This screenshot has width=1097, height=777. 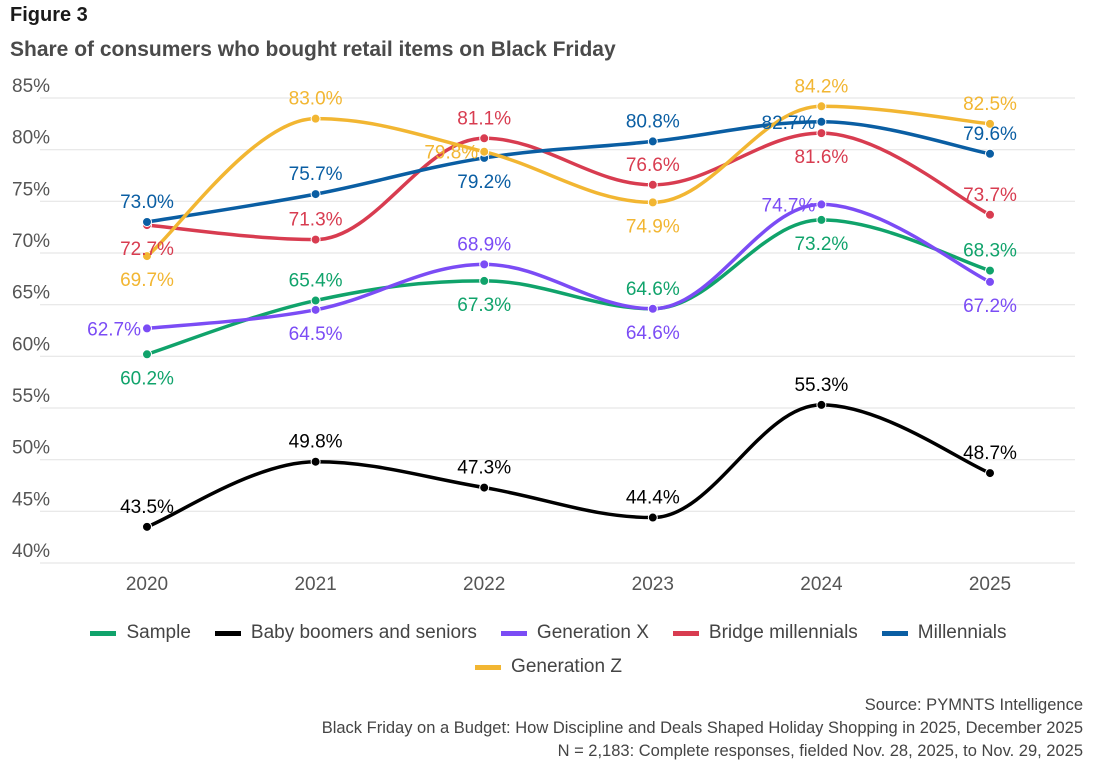 What do you see at coordinates (147, 202) in the screenshot?
I see `data-label-millennials: 73.0%` at bounding box center [147, 202].